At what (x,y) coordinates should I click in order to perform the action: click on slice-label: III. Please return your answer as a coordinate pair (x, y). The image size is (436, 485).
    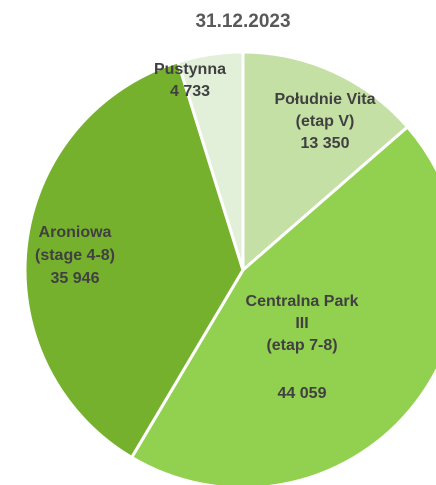
    Looking at the image, I should click on (301, 323).